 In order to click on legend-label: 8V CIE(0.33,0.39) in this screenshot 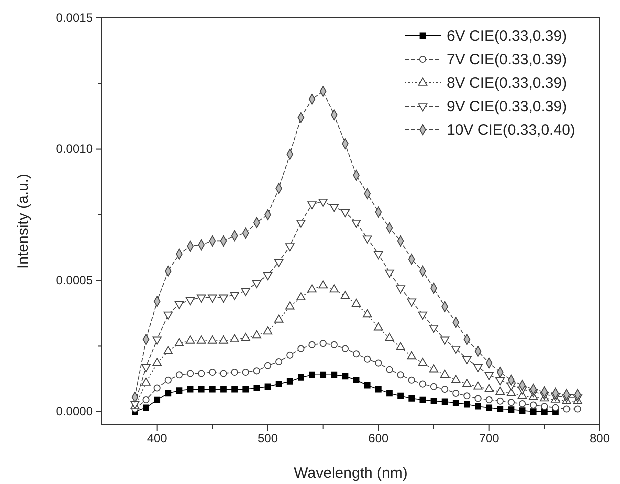, I will do `click(507, 83)`.